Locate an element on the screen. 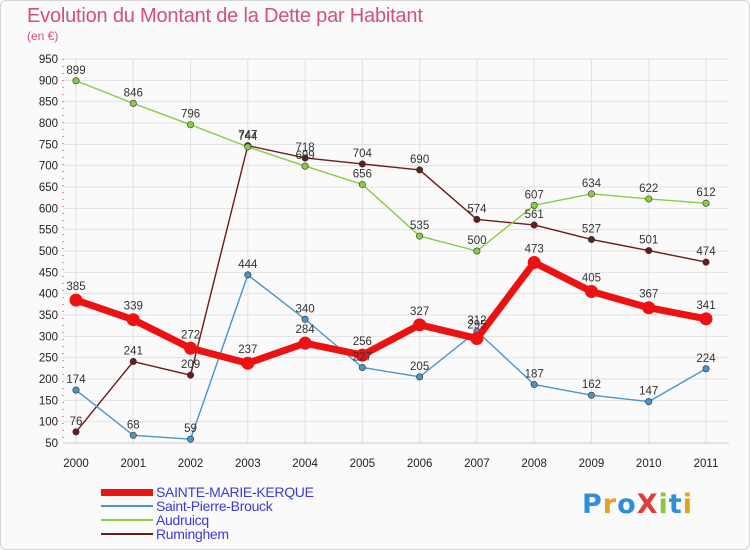  x-tick-label: 2009 is located at coordinates (592, 464).